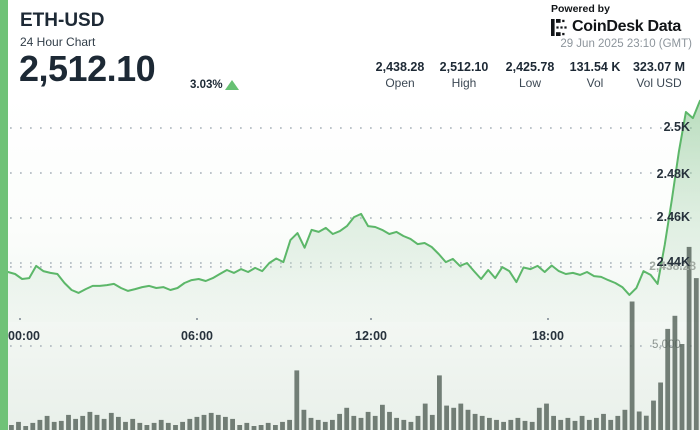  What do you see at coordinates (626, 44) in the screenshot?
I see `timestamp: 29 Jun 2025 23:10 (GMT)` at bounding box center [626, 44].